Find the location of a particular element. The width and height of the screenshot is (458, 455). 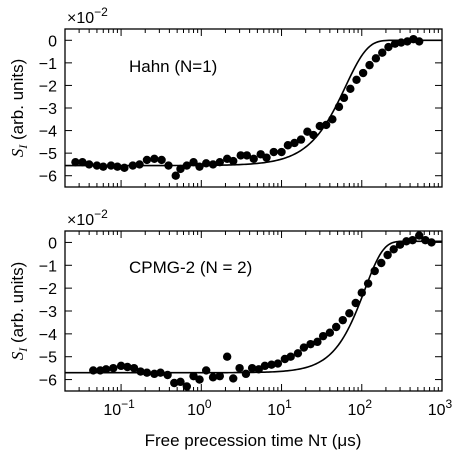

x-tick-label: 10⁻¹ is located at coordinates (119, 408).